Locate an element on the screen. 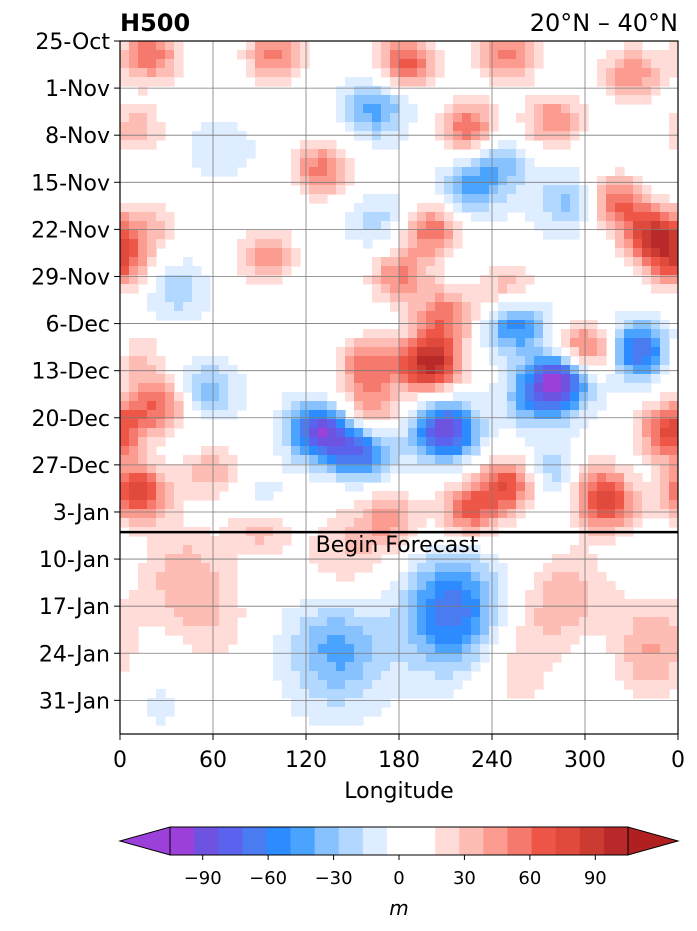 The image size is (697, 931). colorbar-tick-label: 90 is located at coordinates (595, 878).